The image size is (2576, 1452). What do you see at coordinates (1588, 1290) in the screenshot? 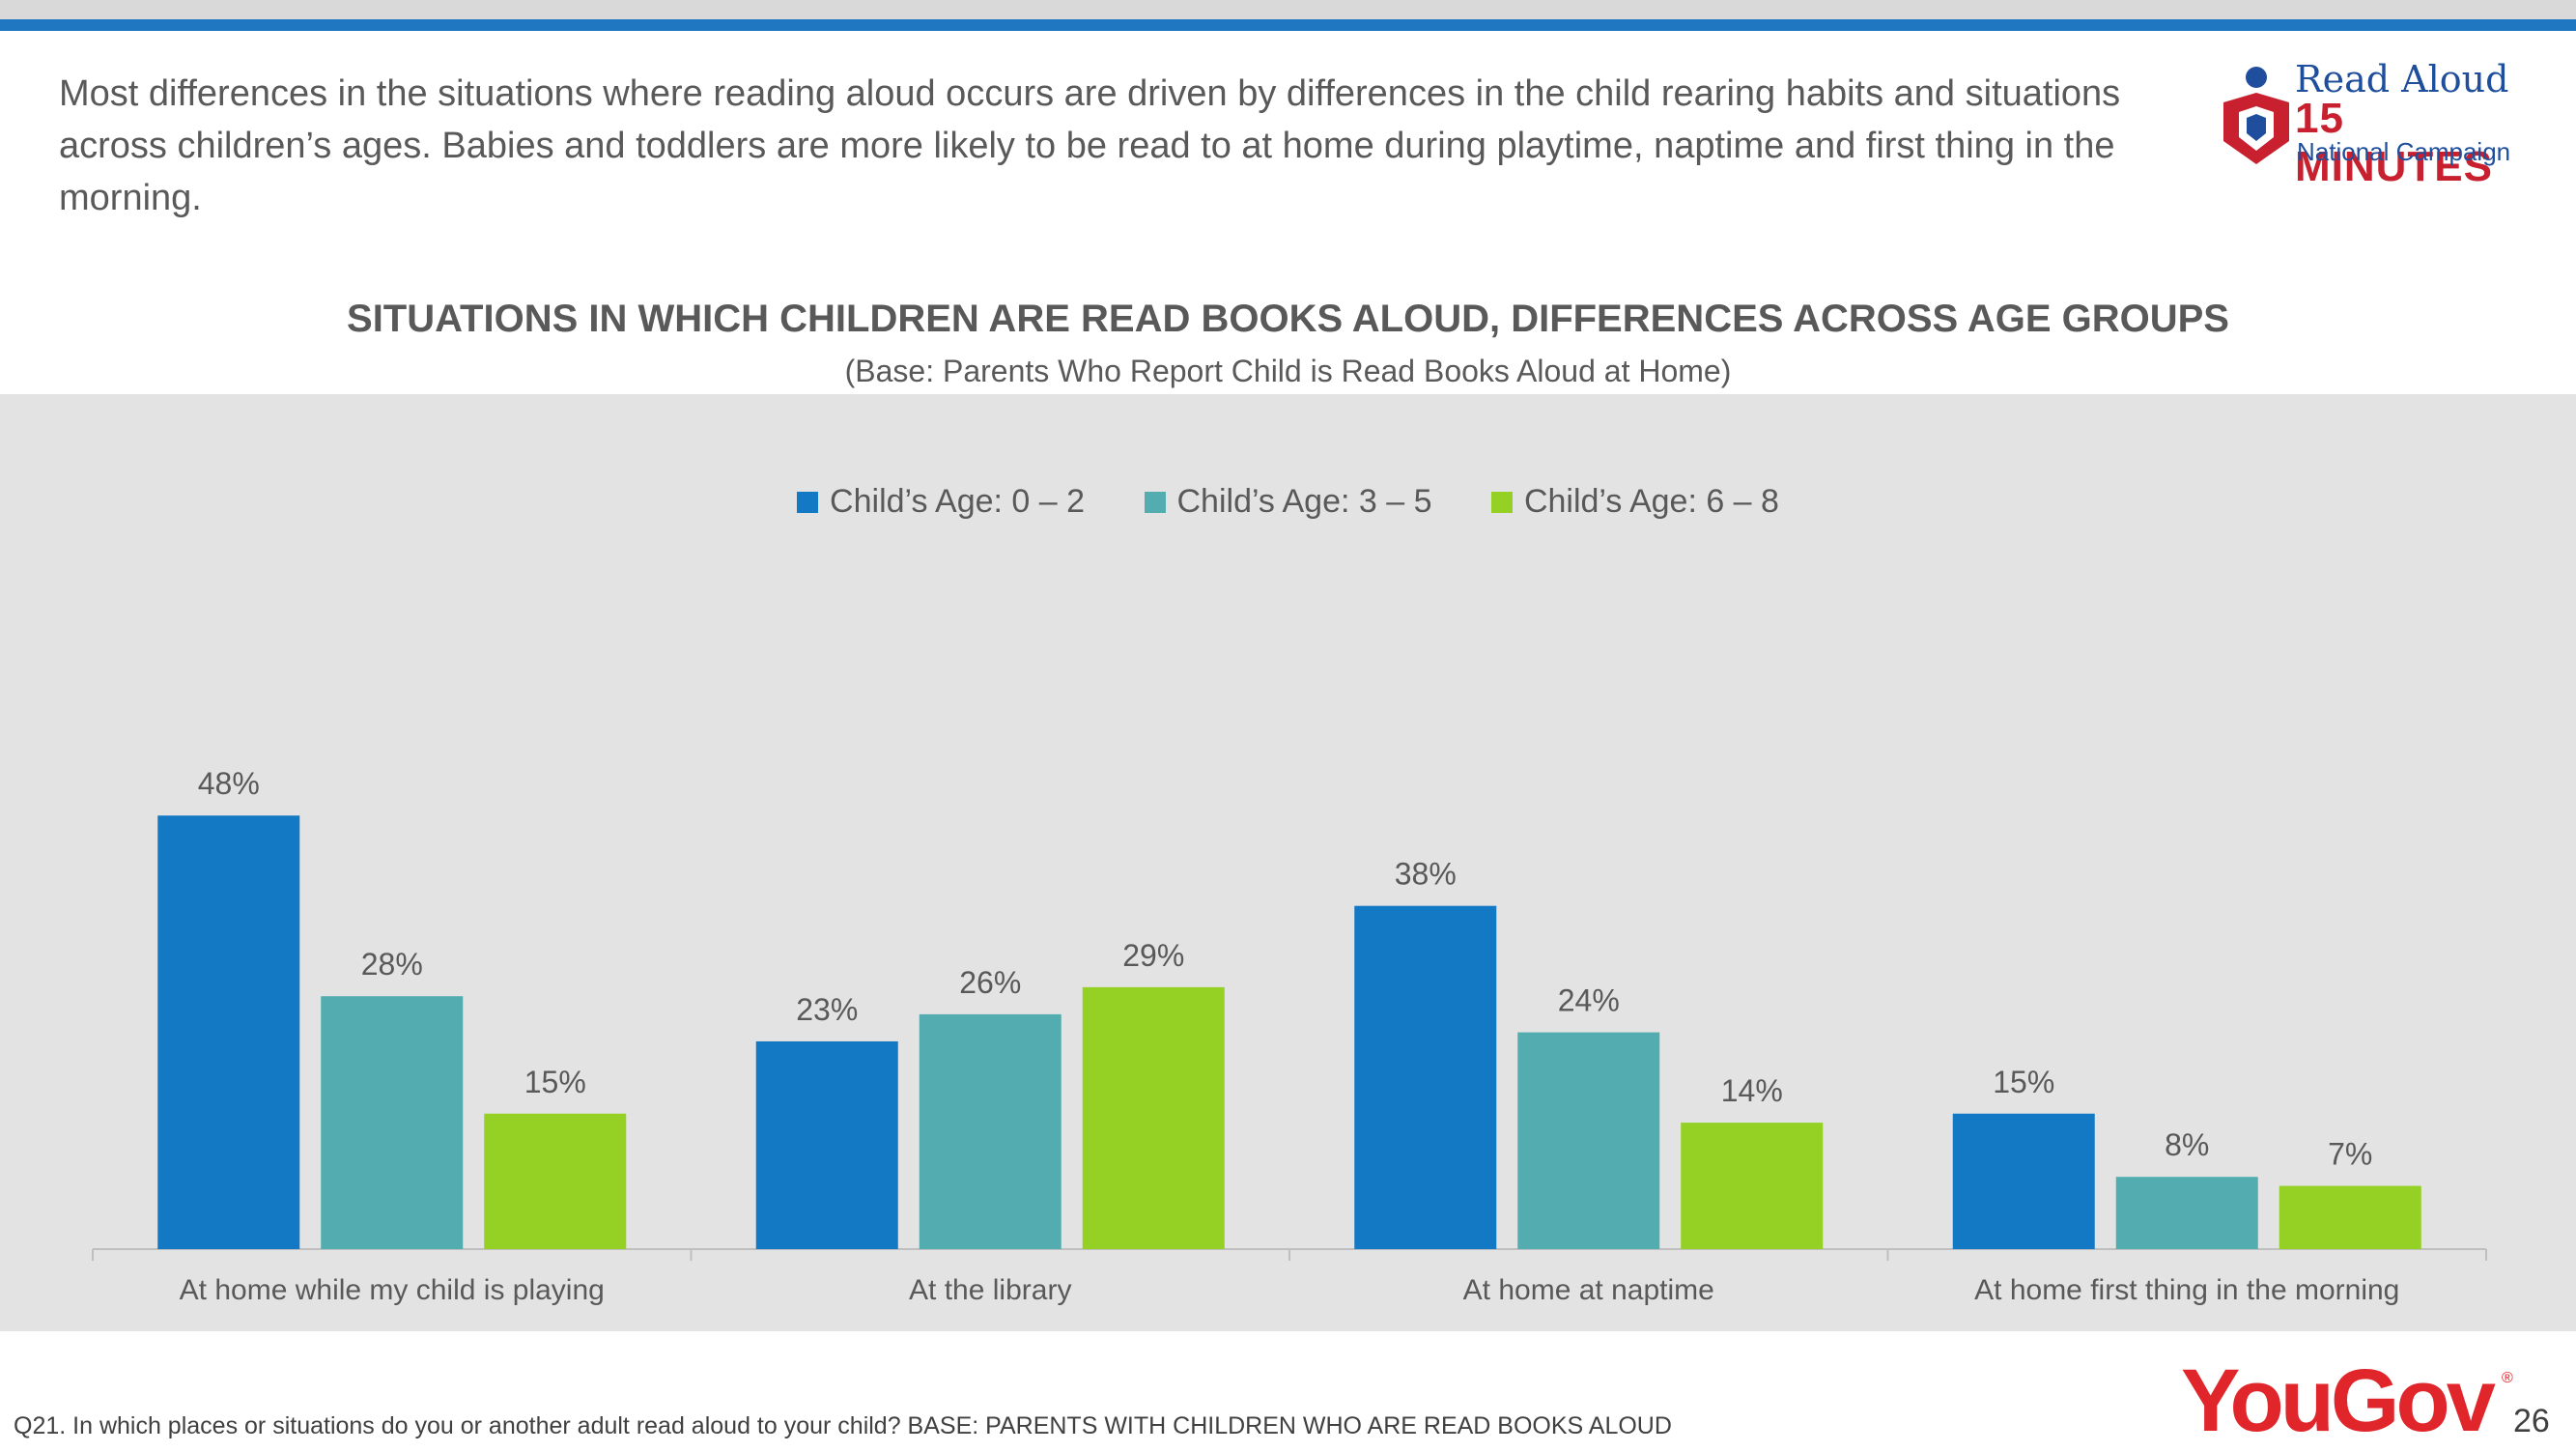
I see `category-label: At home at naptime` at bounding box center [1588, 1290].